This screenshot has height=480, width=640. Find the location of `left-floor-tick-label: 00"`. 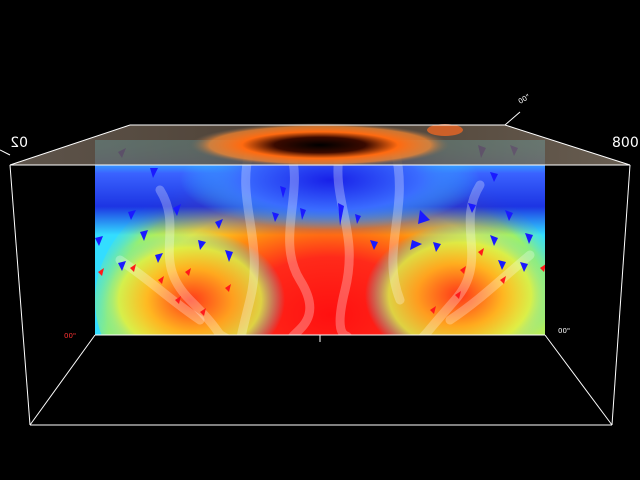

left-floor-tick-label: 00" is located at coordinates (70, 336).